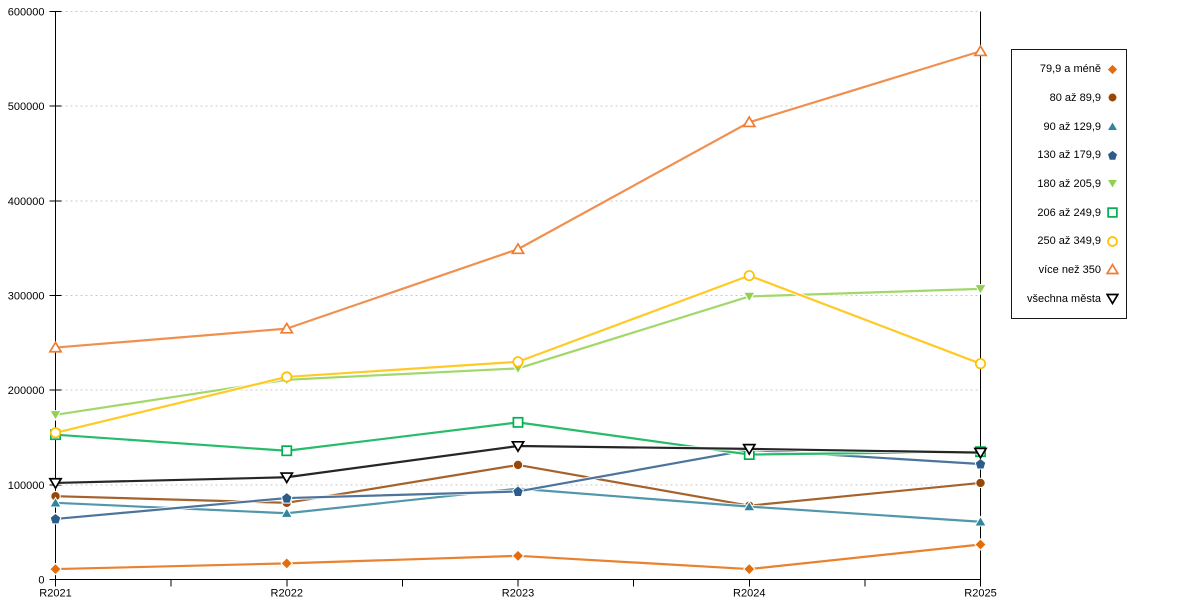  What do you see at coordinates (1072, 126) in the screenshot?
I see `legend-item-label: 90 až 129,9` at bounding box center [1072, 126].